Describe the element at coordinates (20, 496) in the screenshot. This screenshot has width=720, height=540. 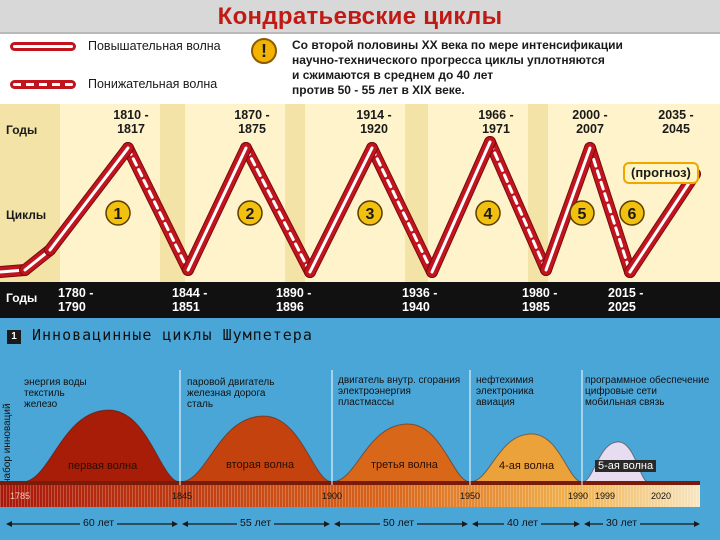
I see `timeline-year: 1785` at that location.